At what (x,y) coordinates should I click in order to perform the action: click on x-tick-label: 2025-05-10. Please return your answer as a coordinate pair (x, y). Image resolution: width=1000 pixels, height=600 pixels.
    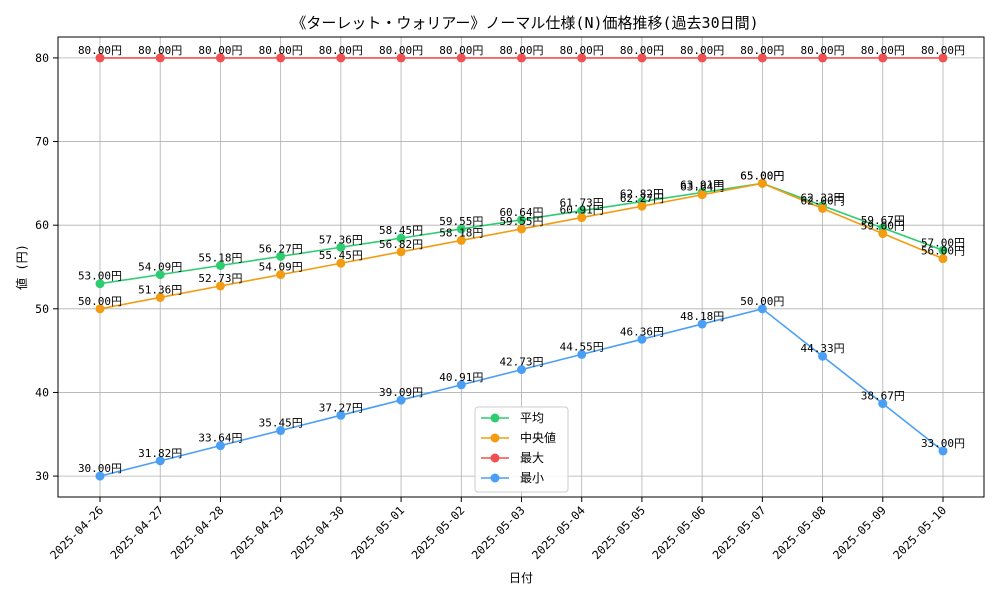
    Looking at the image, I should click on (919, 532).